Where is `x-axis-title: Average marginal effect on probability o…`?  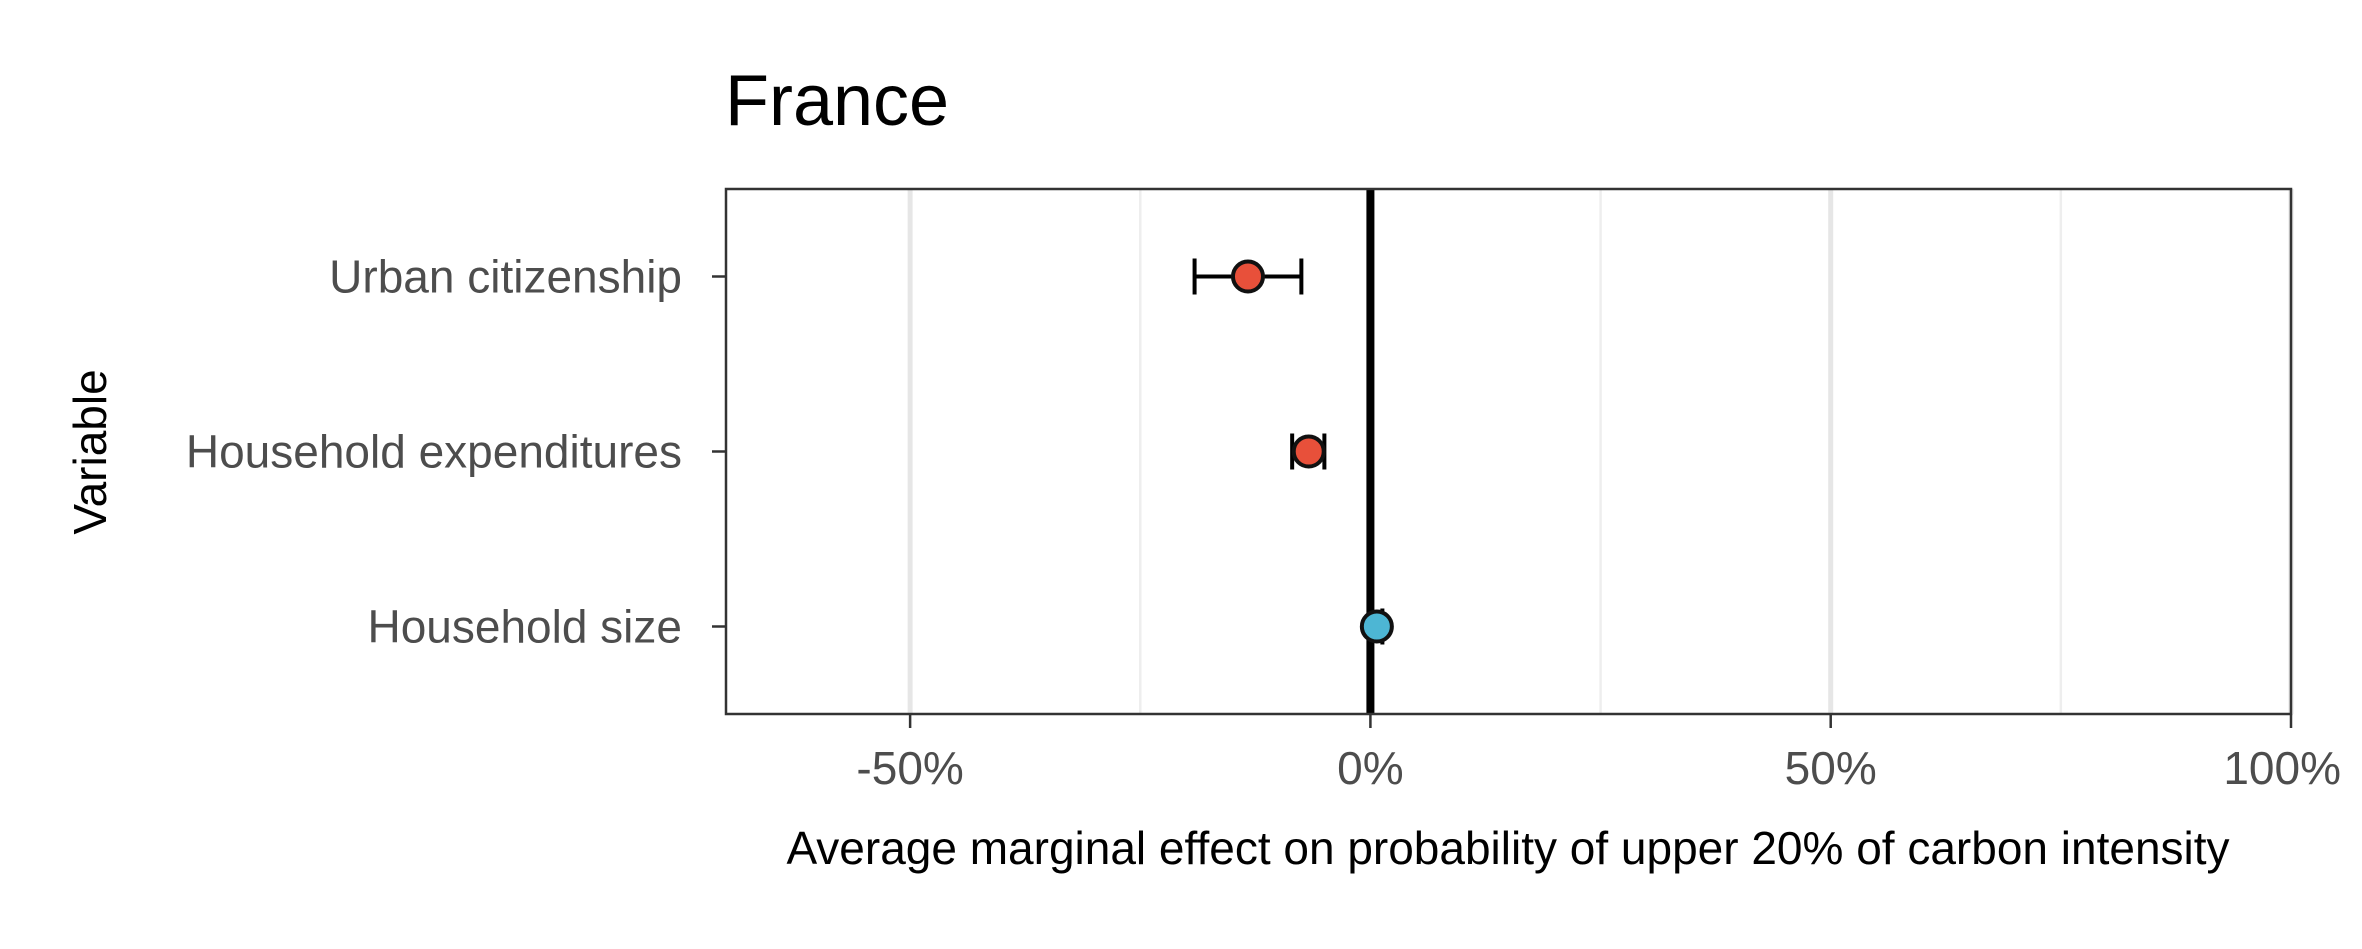 x-axis-title: Average marginal effect on probability o… is located at coordinates (1507, 848).